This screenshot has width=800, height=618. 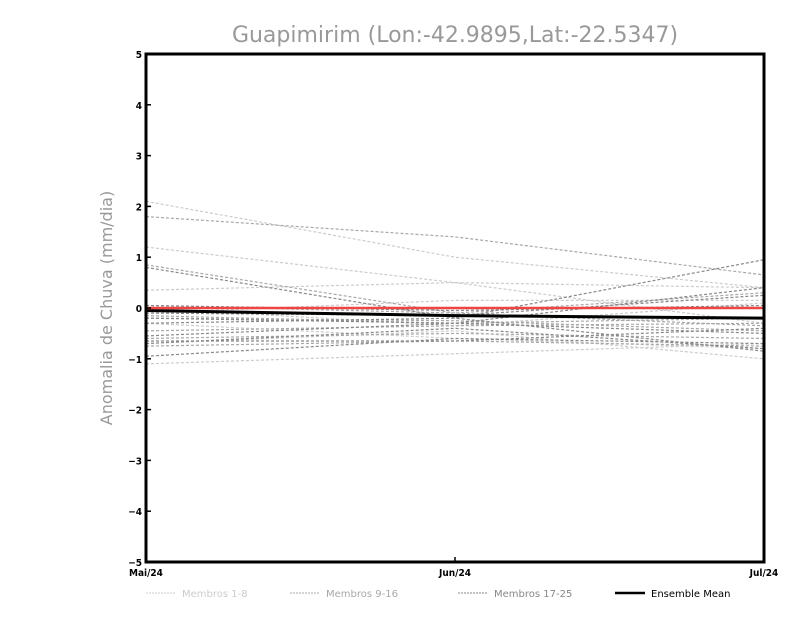 I want to click on y-tick-label: 1, so click(x=139, y=258).